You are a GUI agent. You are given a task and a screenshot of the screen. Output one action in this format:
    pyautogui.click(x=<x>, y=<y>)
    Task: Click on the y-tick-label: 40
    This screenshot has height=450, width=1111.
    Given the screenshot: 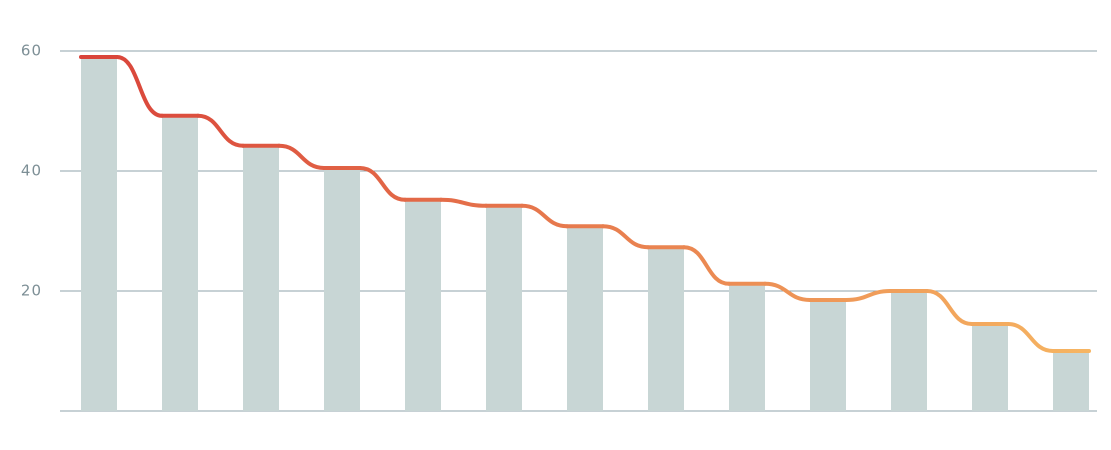 What is the action you would take?
    pyautogui.click(x=31, y=171)
    